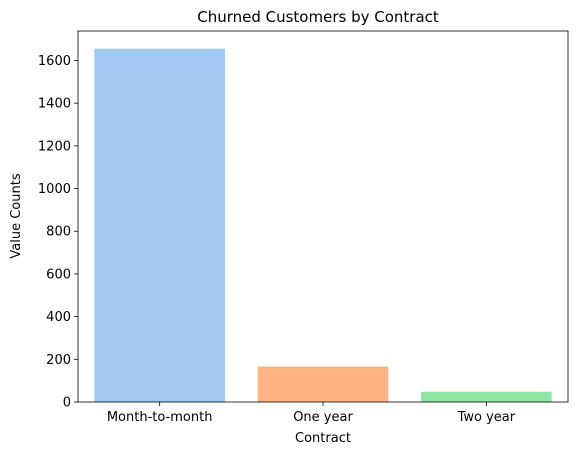 The width and height of the screenshot is (580, 459). I want to click on y-axis-label: Value Counts, so click(16, 215).